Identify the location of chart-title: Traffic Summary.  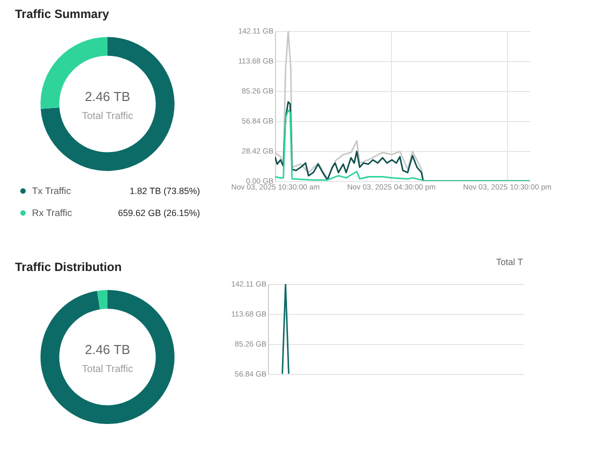
(62, 14).